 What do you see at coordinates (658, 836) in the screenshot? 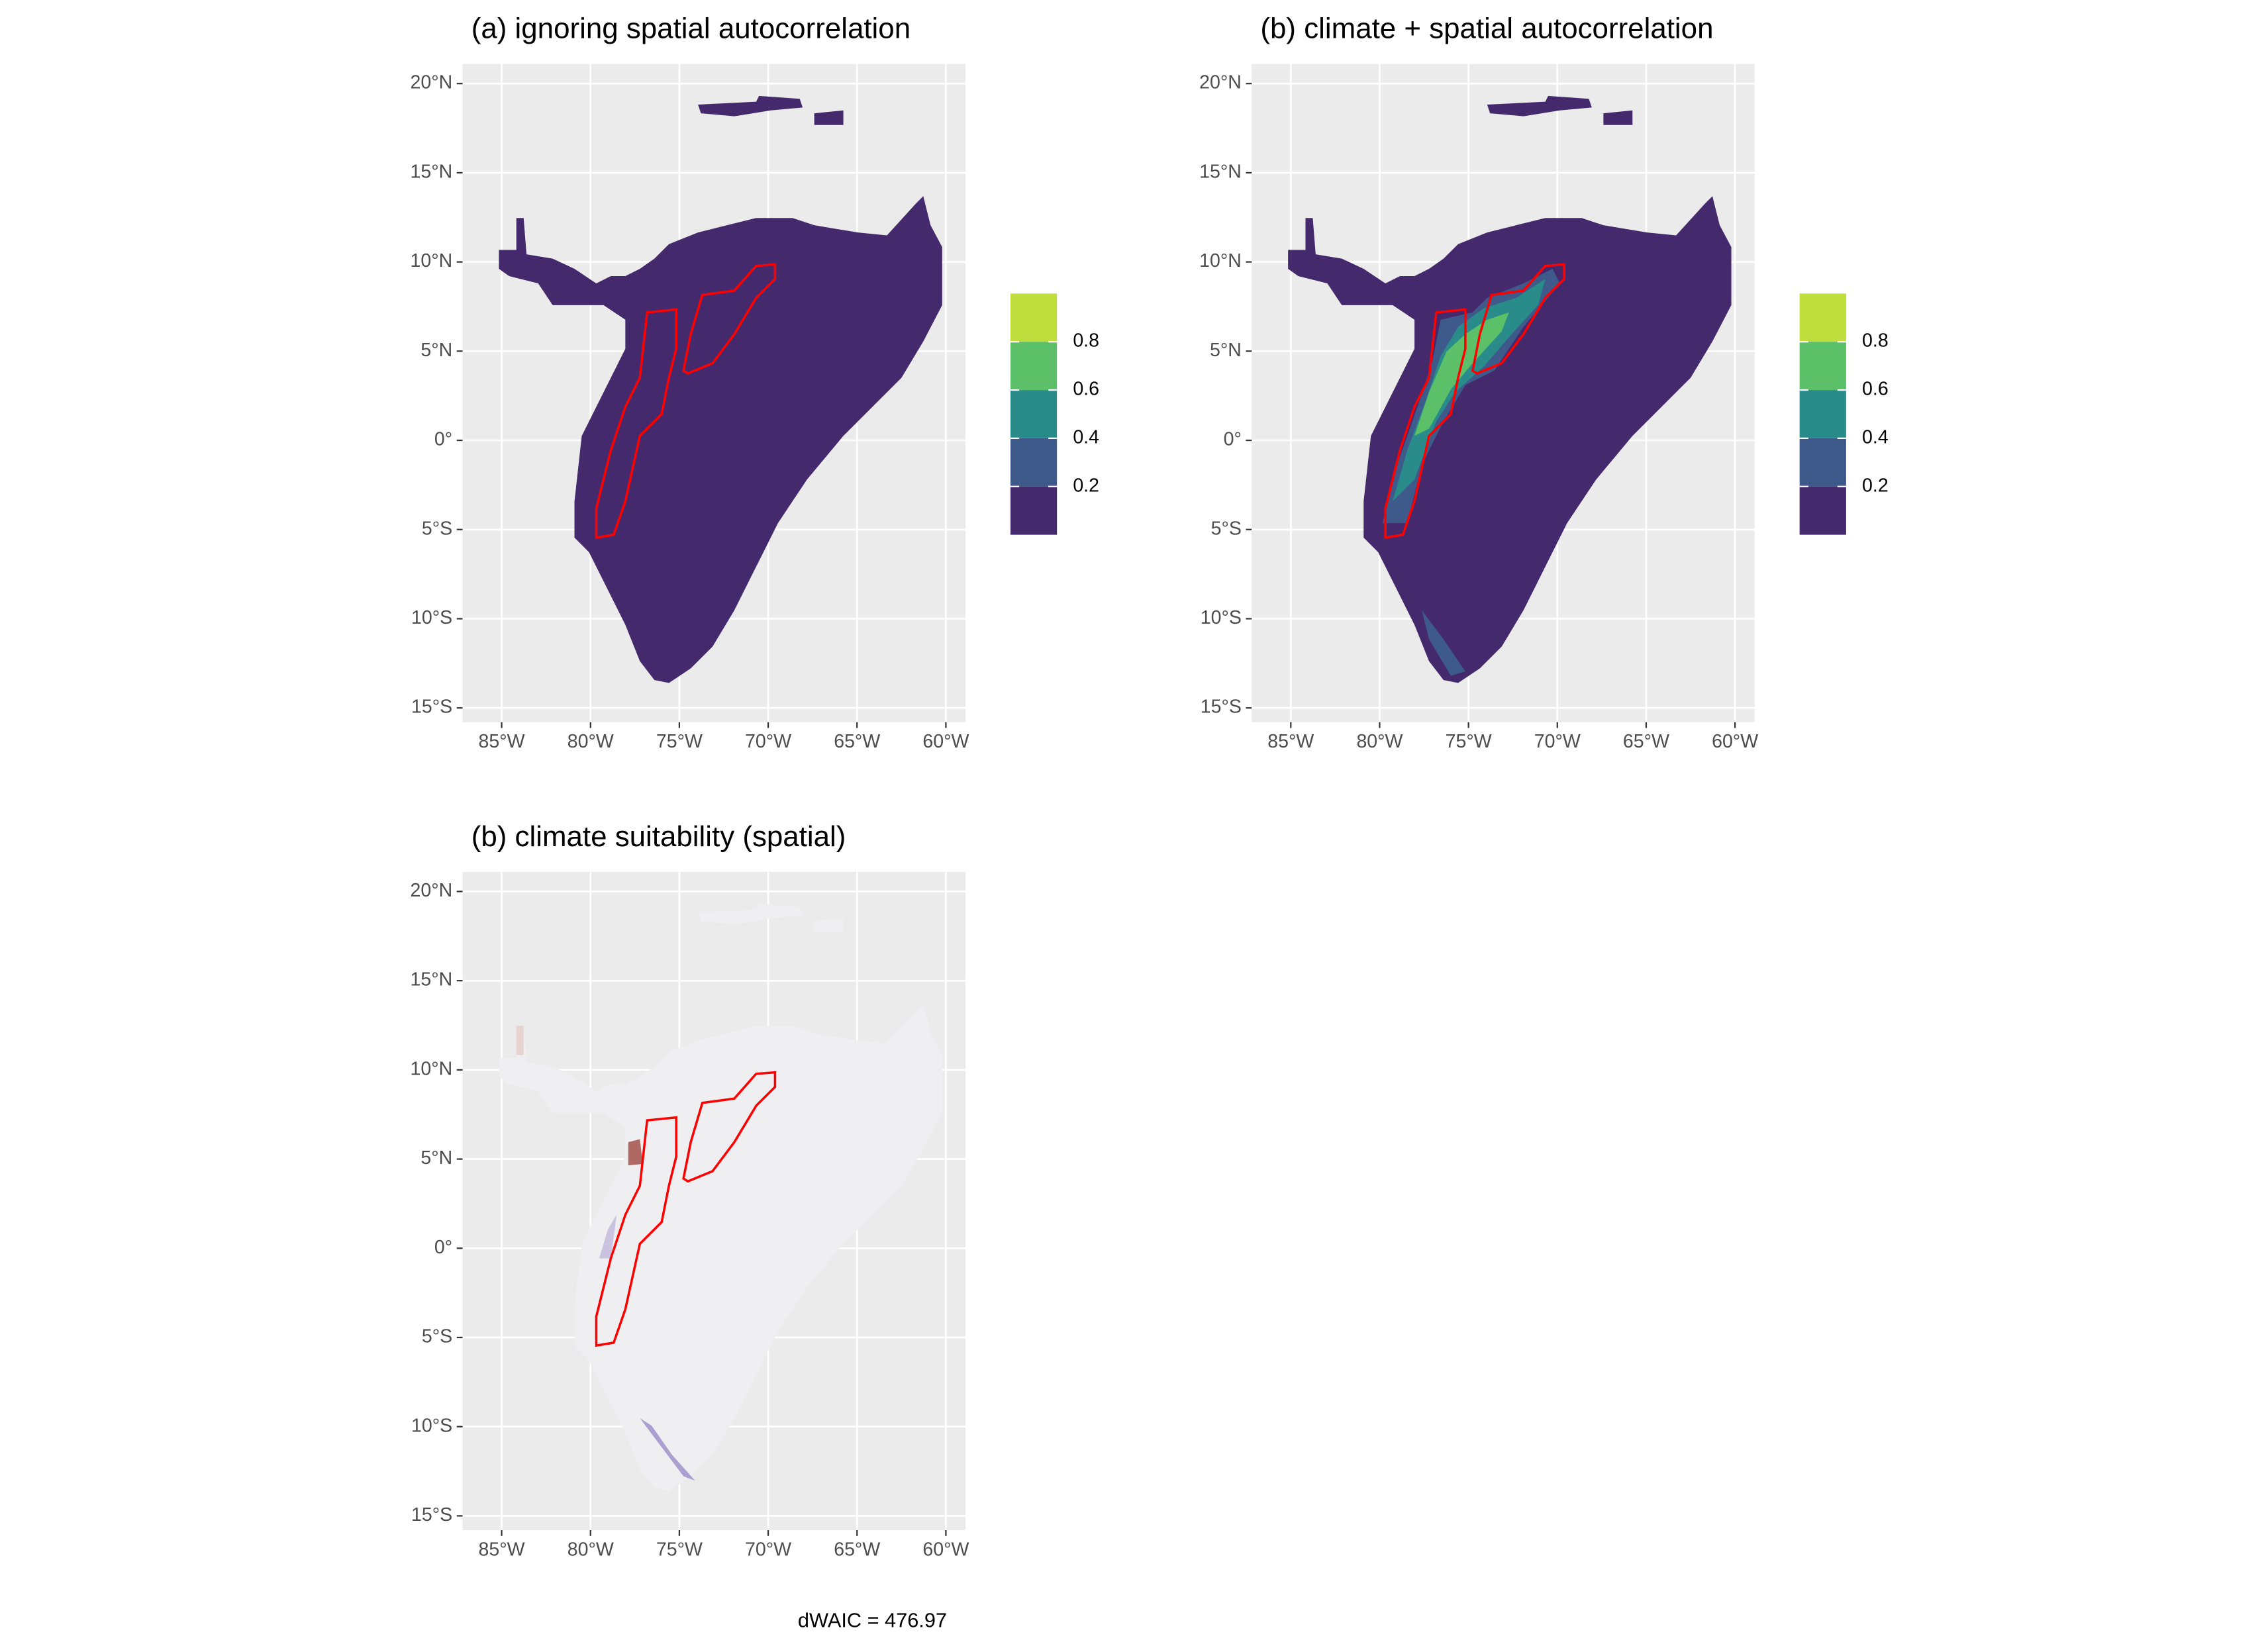
I see `panel-title: (b) climate suitability (spatial)` at bounding box center [658, 836].